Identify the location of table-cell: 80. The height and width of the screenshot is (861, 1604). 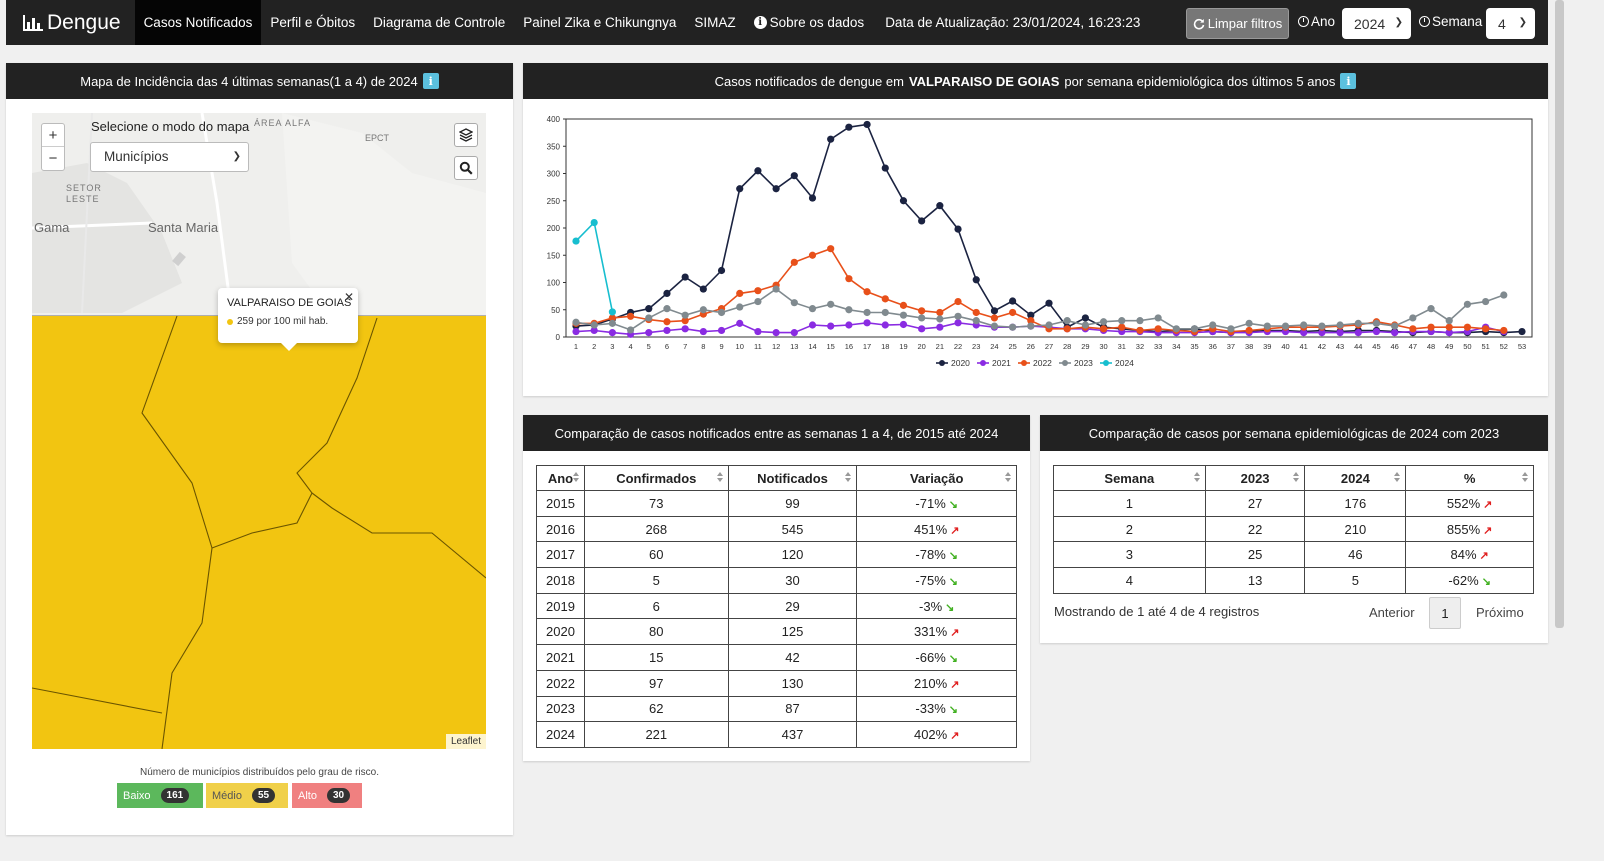
(656, 632).